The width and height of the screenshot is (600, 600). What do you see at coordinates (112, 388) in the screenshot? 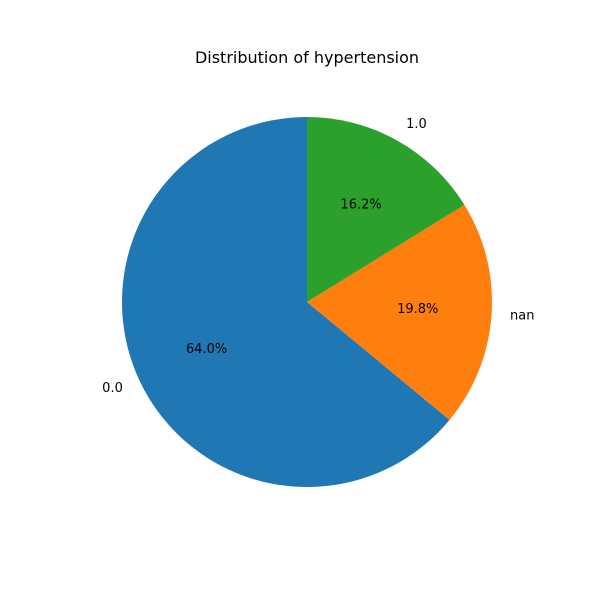
I see `slice-label-0.0: 0.0` at bounding box center [112, 388].